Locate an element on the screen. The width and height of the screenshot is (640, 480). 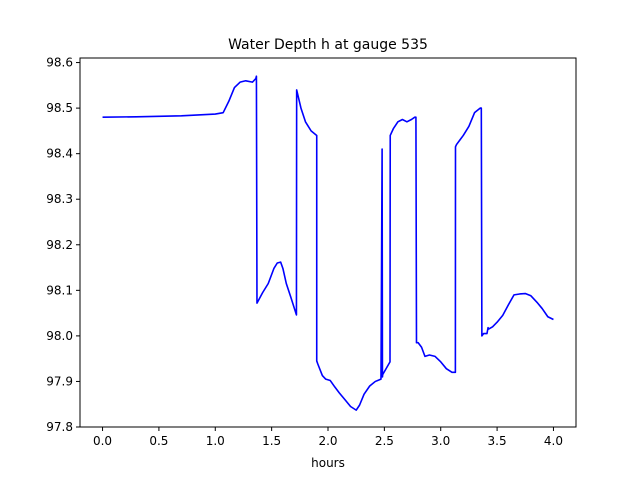
y-axis: 97.8 97.9 98.0 98.1 98.2 98.3 98.4 98.5 98.6 is located at coordinates (63, 245).